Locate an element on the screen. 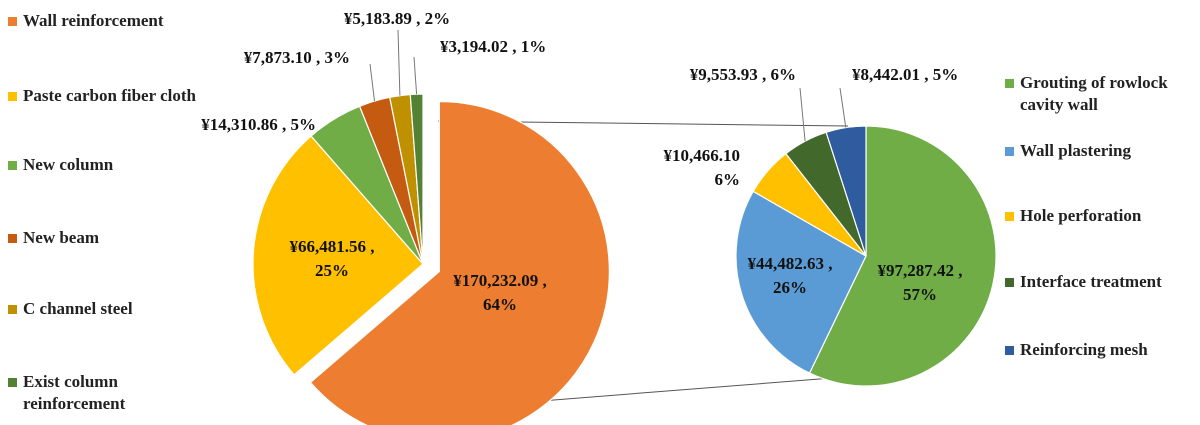  right-legend-item-reinforcing-mesh: Reinforcing mesh is located at coordinates (1100, 350).